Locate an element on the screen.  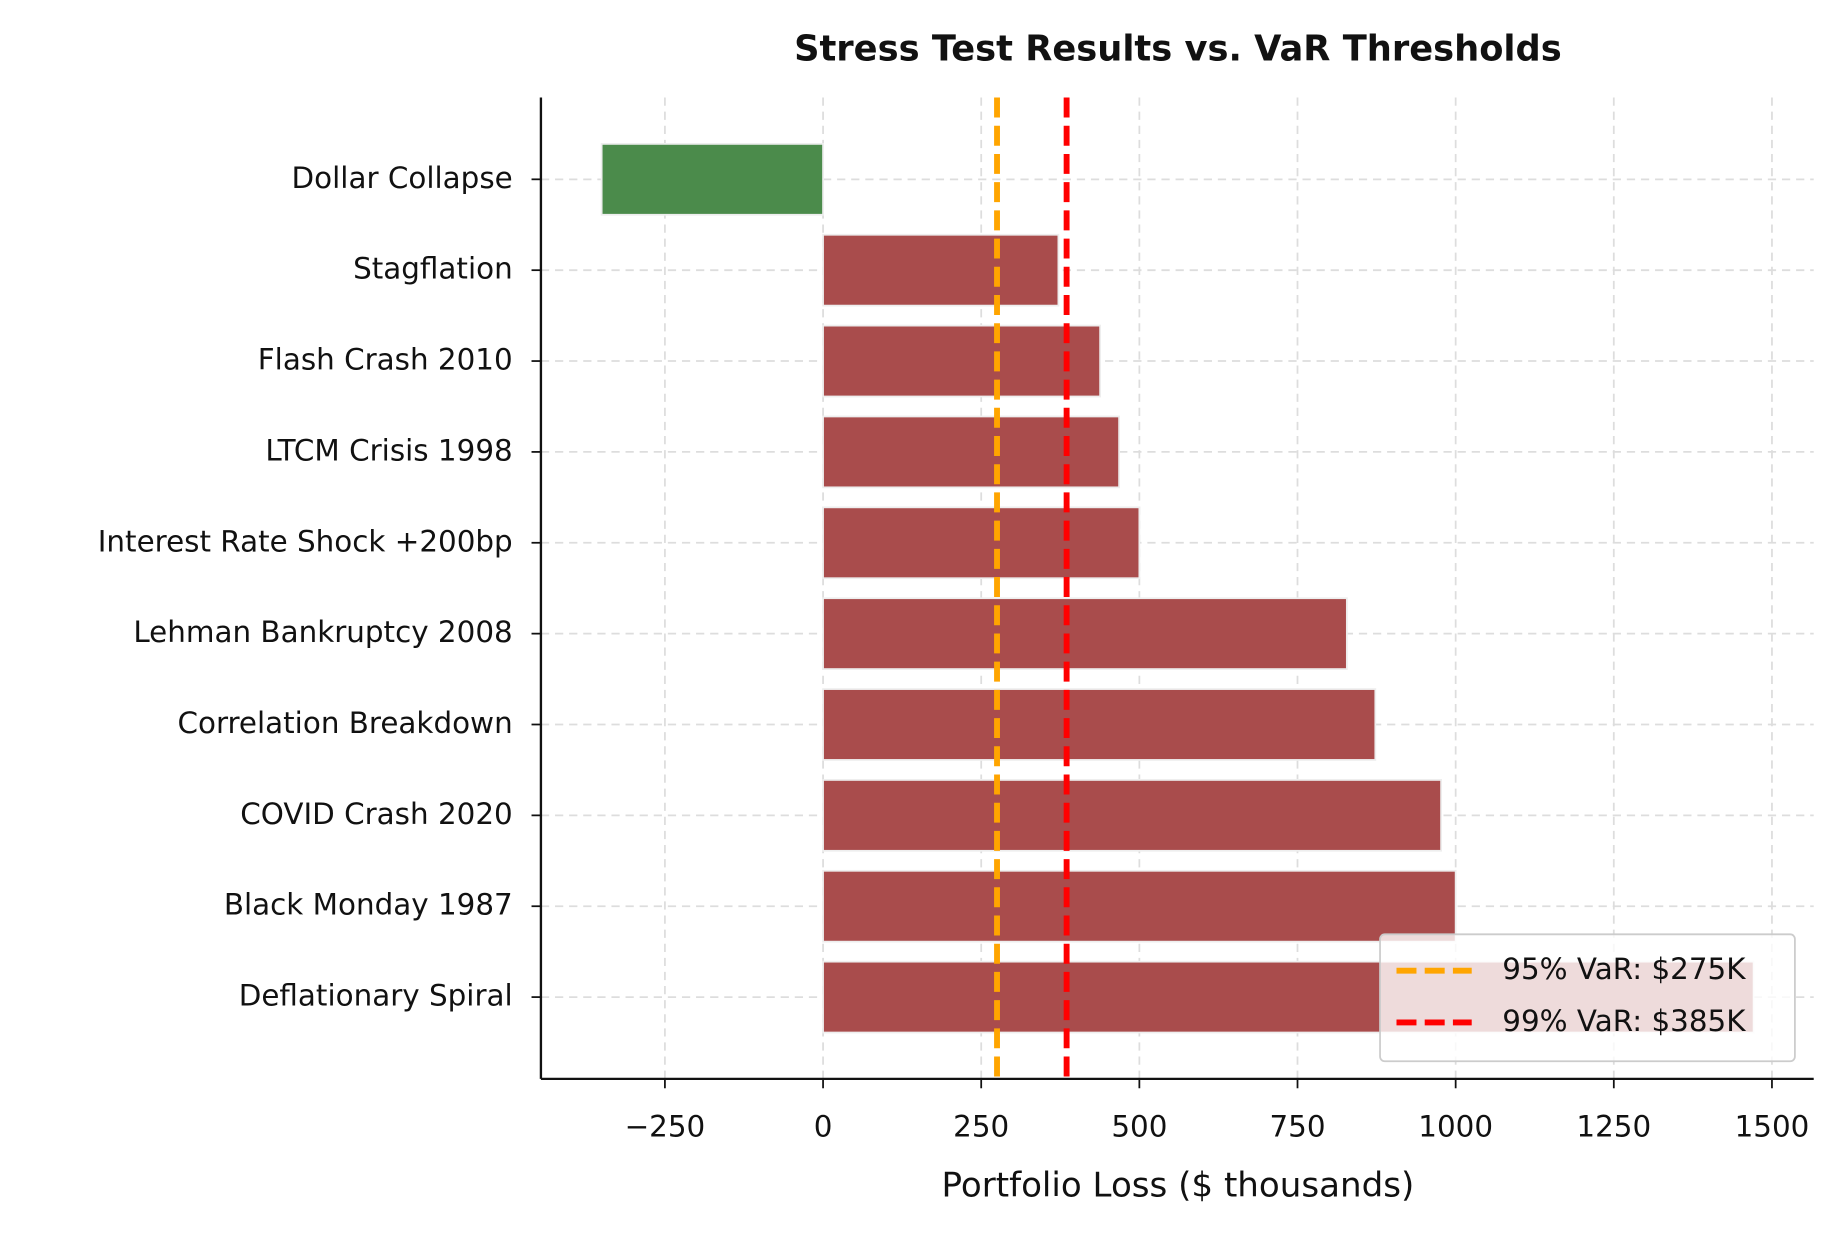
y-tick-label: Correlation Breakdown is located at coordinates (344, 723).